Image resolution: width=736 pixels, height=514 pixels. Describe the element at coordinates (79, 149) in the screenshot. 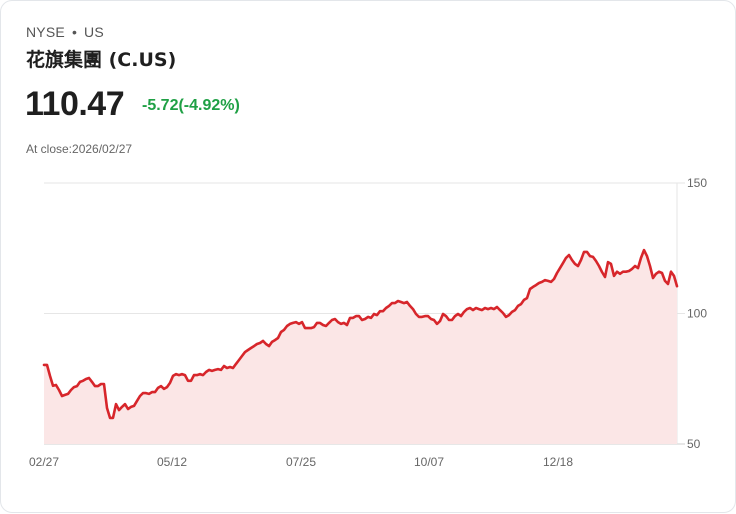

I see `close-date: At close:2026/02/27` at that location.